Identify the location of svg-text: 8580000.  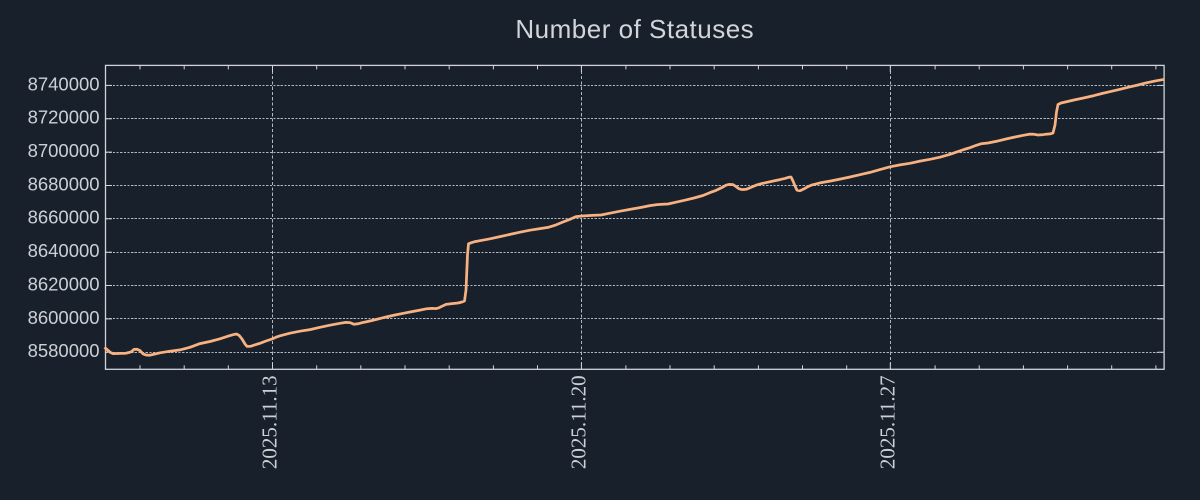
(64, 350).